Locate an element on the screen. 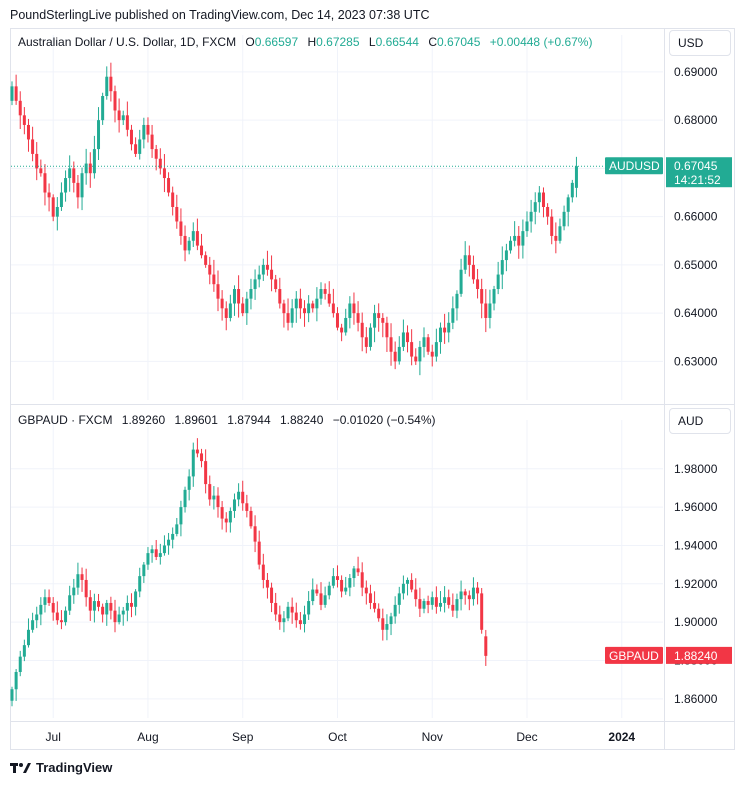  audusd-high: 0.67285 is located at coordinates (338, 42).